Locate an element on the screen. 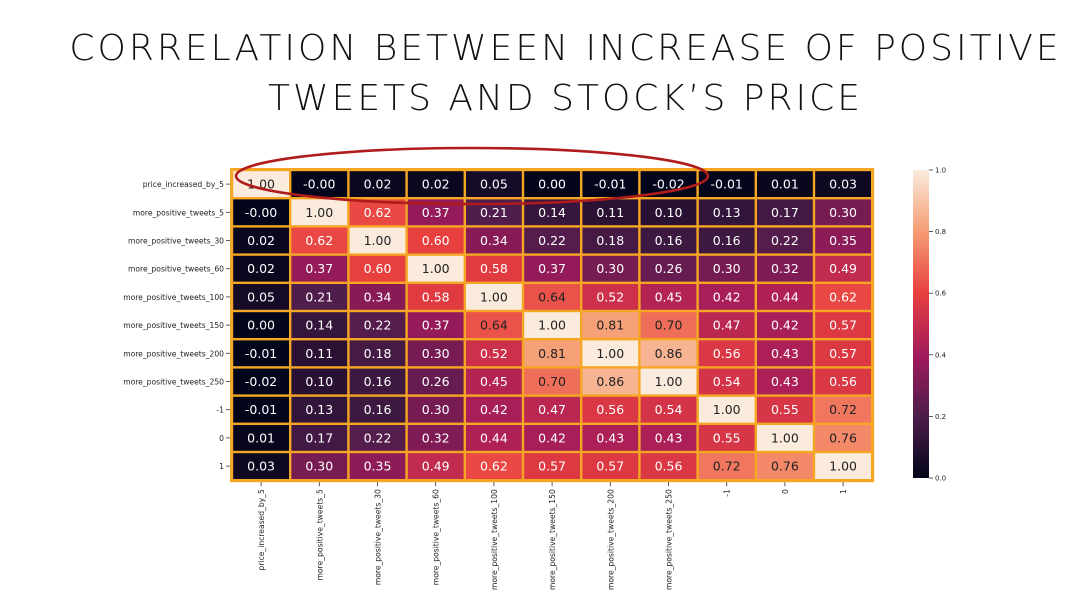 This screenshot has width=1091, height=613. heatmap-cell-value: 0.86 is located at coordinates (669, 353).